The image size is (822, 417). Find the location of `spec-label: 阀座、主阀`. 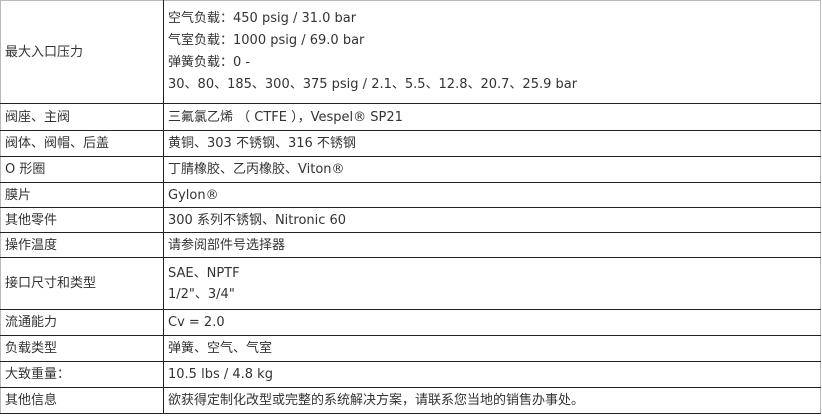

spec-label: 阀座、主阀 is located at coordinates (82, 117).